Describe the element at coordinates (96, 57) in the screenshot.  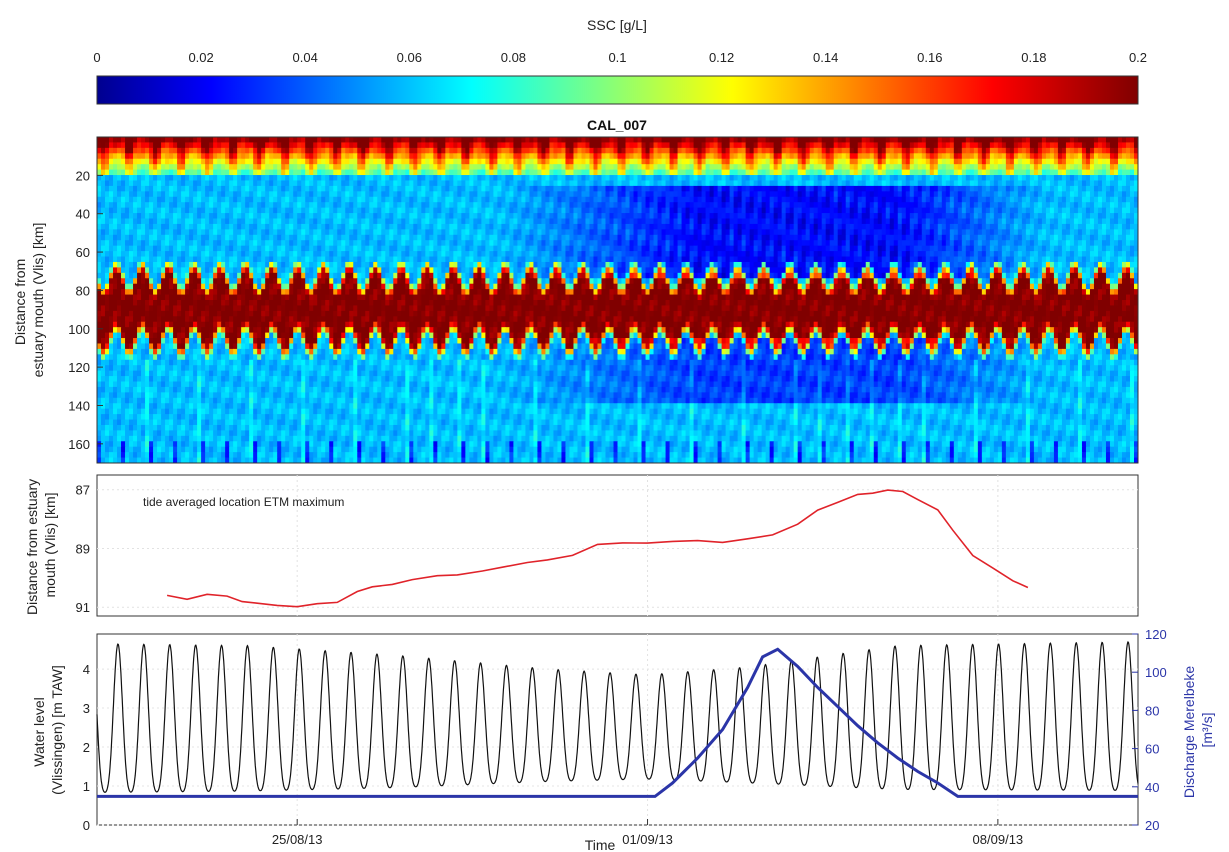
I see `colorbar-tick-label: 0` at that location.